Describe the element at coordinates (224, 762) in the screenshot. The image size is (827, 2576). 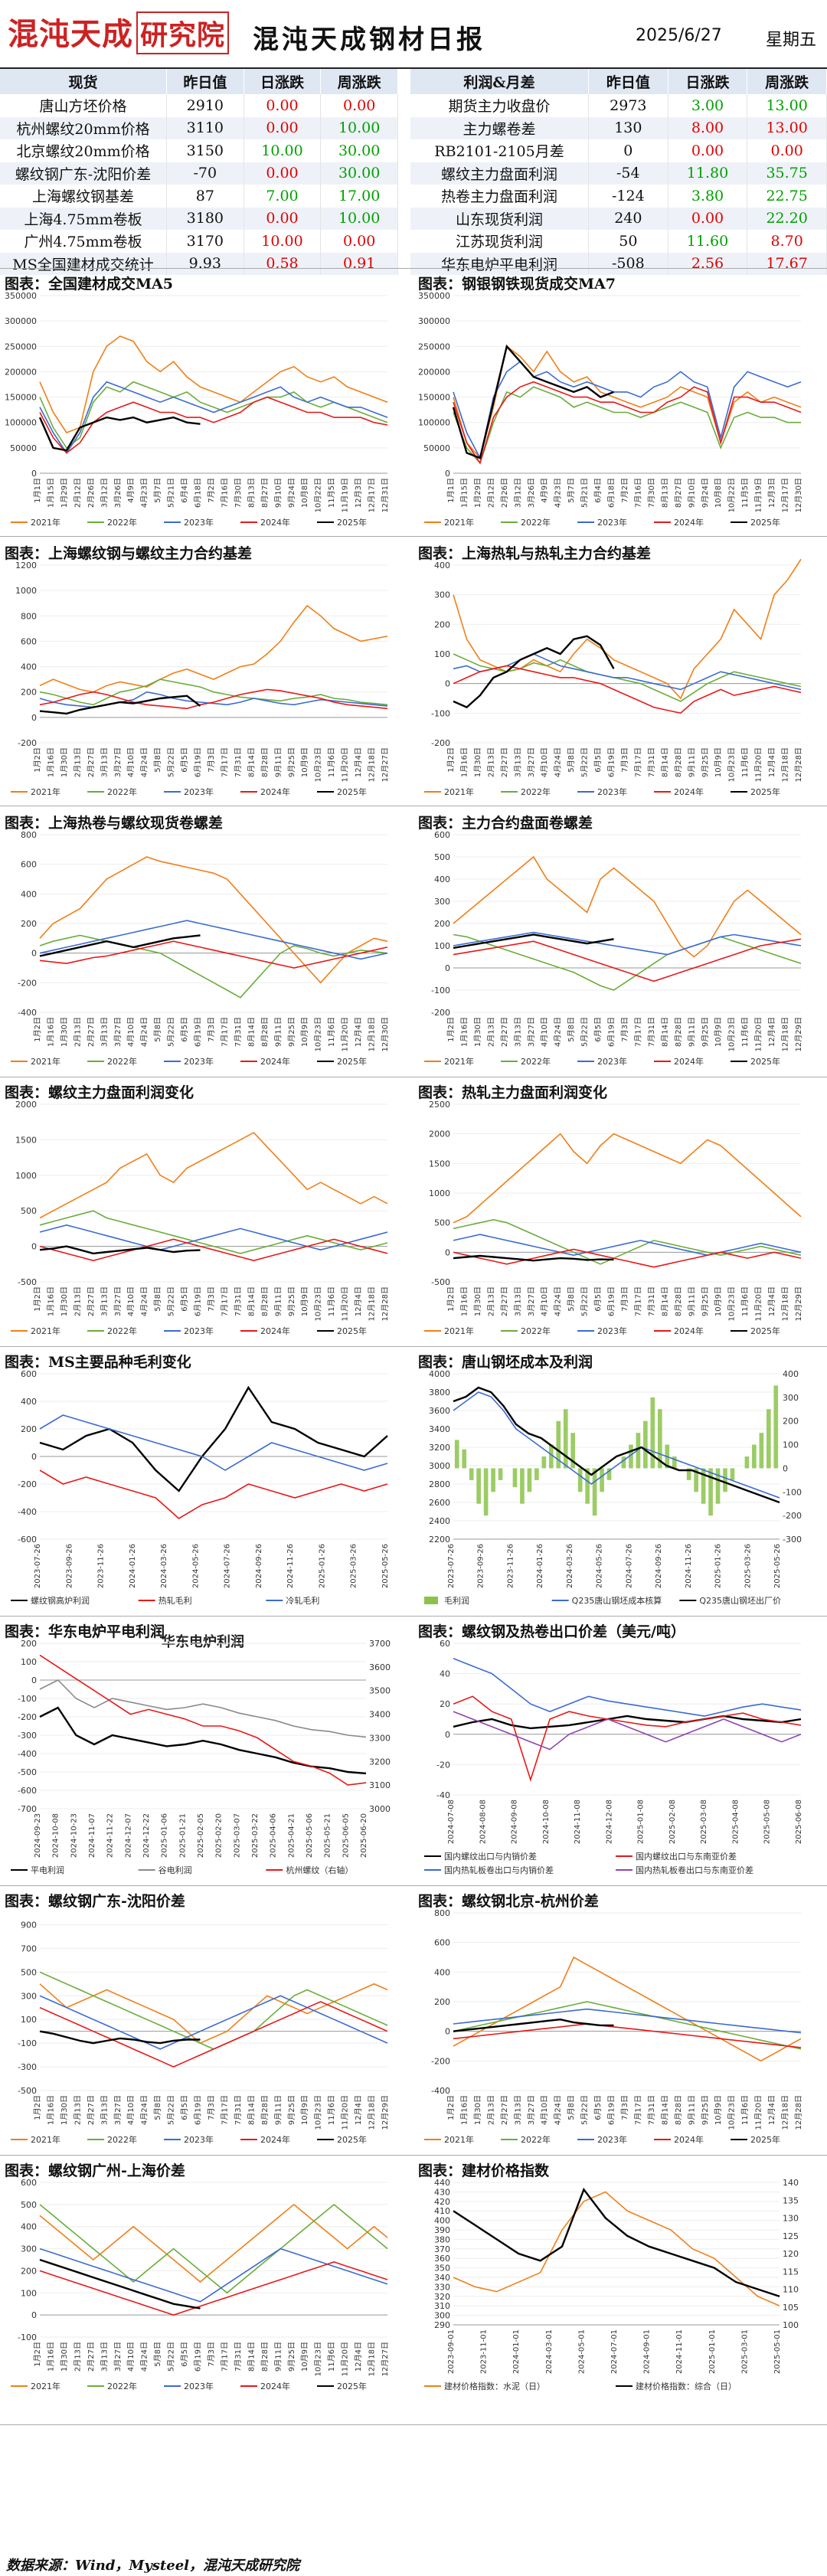
I see `x-tick-label: 7月17日` at that location.